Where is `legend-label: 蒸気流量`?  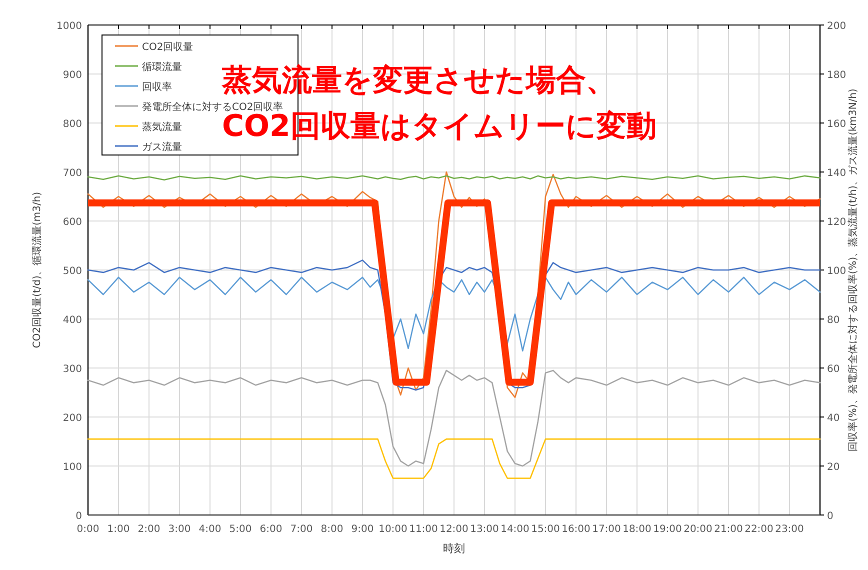
legend-label: 蒸気流量 is located at coordinates (162, 127).